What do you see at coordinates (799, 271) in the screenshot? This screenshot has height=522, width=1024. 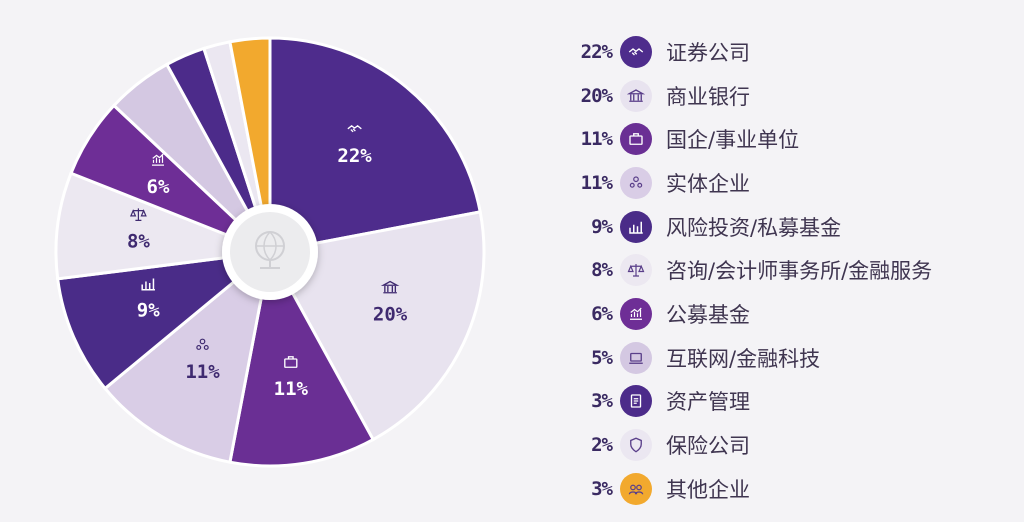 I see `legend-label: 咨询/会计师事务所/金融服务` at bounding box center [799, 271].